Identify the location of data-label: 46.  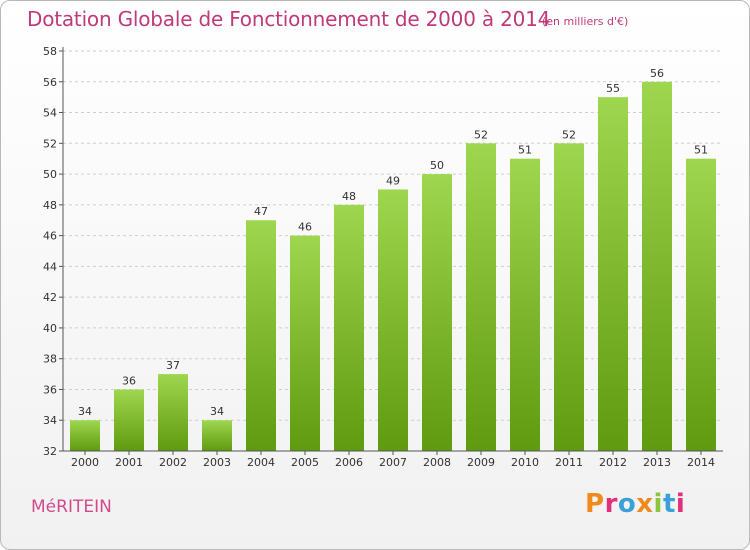
(305, 227).